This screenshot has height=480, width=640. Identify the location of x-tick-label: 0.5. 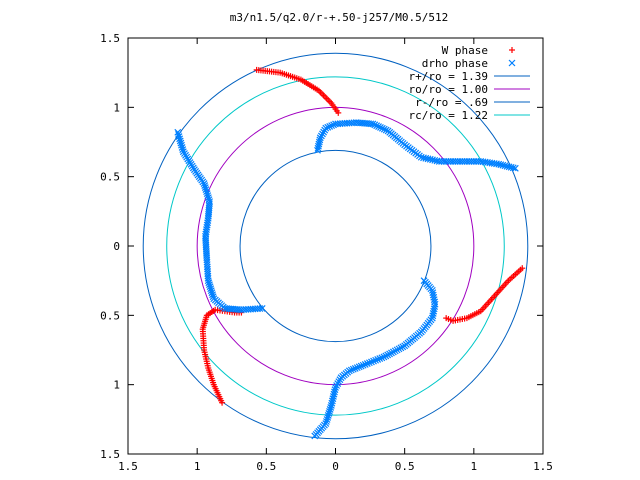
(405, 466).